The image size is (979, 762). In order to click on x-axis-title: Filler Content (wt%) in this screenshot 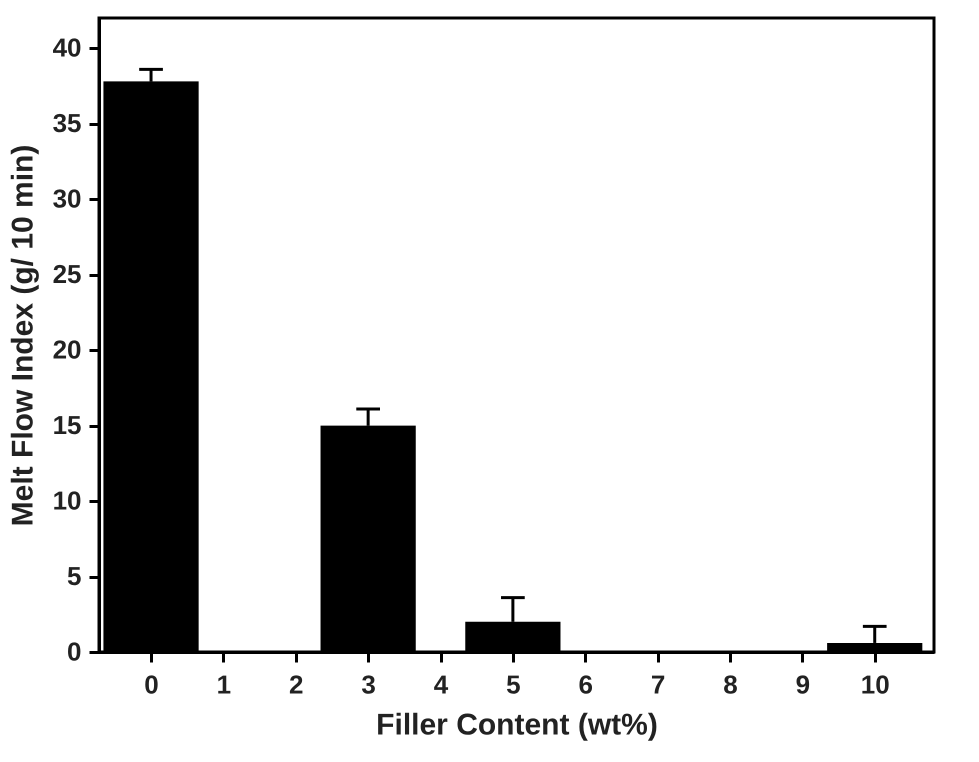, I will do `click(517, 725)`.